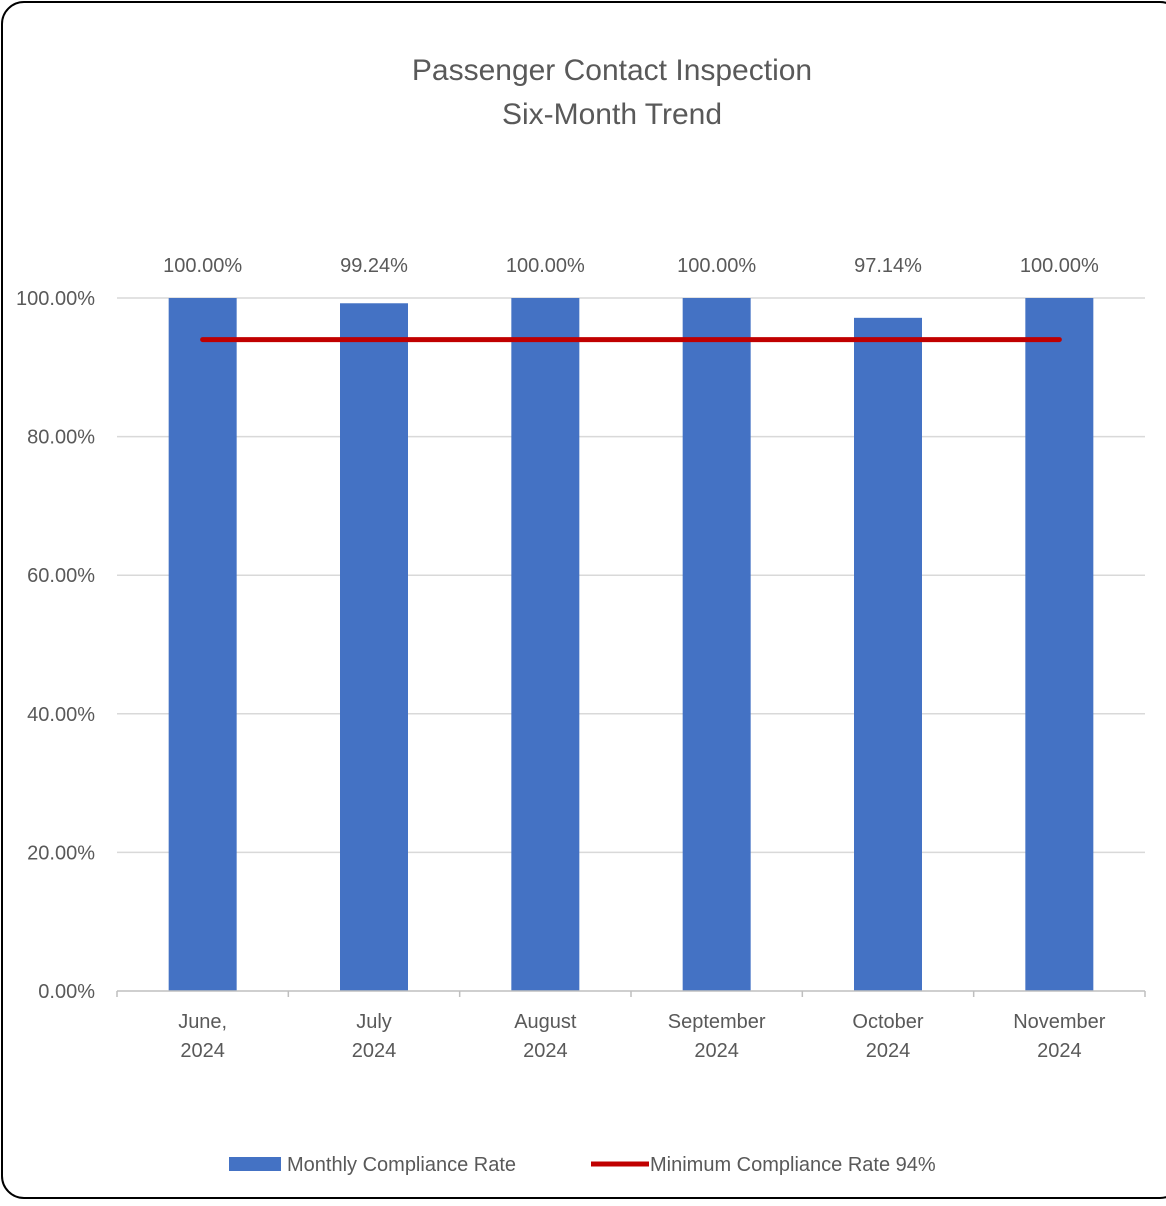 Image resolution: width=1166 pixels, height=1206 pixels. Describe the element at coordinates (255, 1164) in the screenshot. I see `legend-swatch-monthly-compliance-rate` at that location.